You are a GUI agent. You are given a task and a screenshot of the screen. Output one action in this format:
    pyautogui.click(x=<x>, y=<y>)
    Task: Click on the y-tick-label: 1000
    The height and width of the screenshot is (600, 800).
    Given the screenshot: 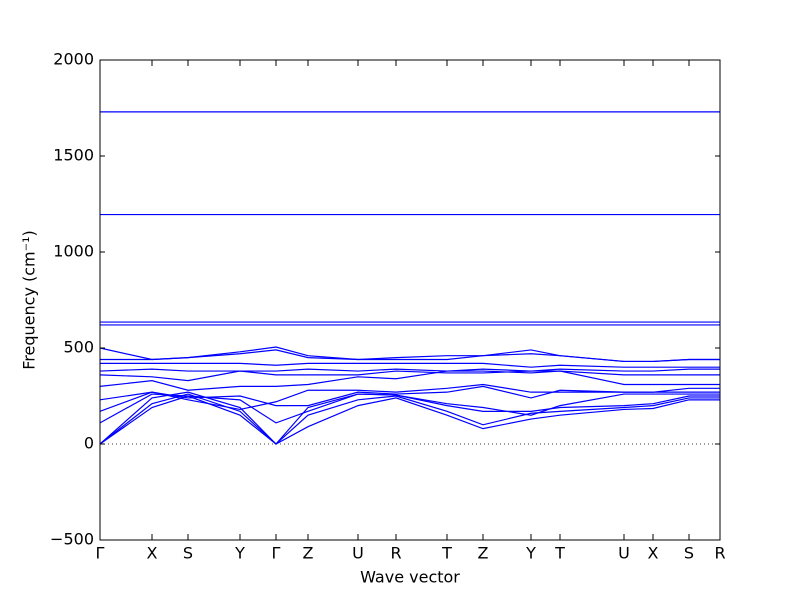 What is the action you would take?
    pyautogui.click(x=73, y=251)
    